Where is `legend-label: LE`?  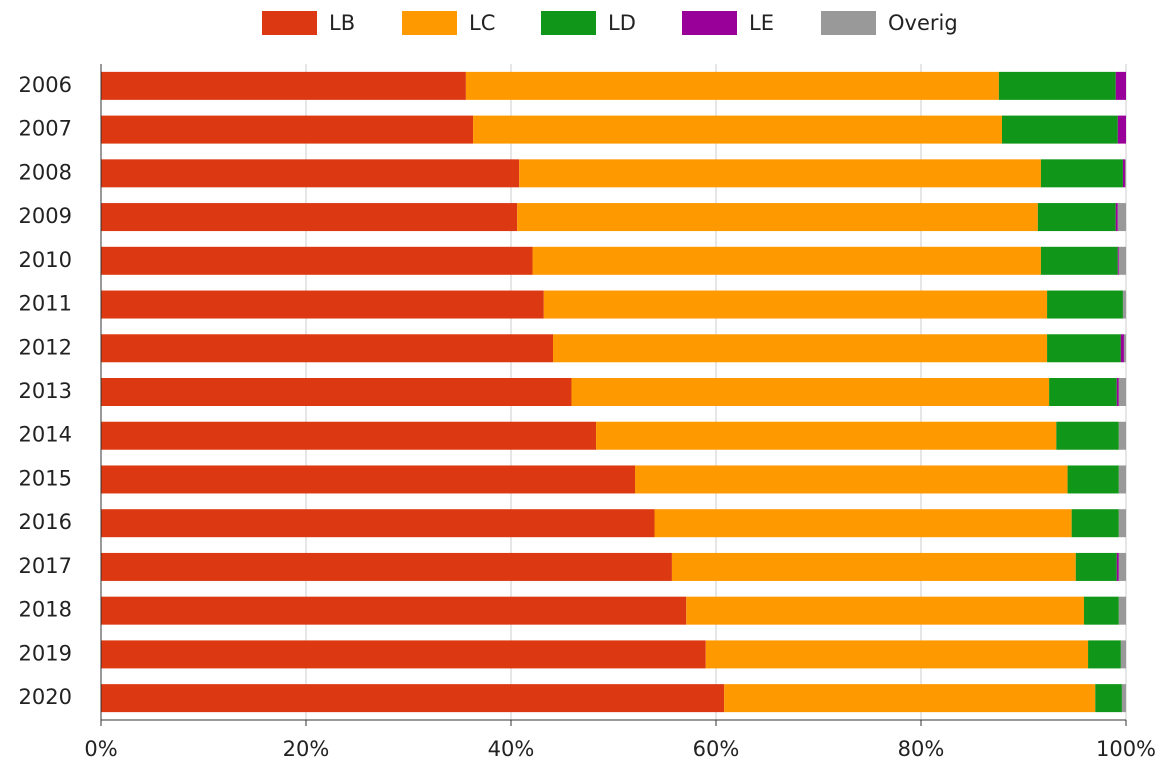
legend-label: LE is located at coordinates (761, 23).